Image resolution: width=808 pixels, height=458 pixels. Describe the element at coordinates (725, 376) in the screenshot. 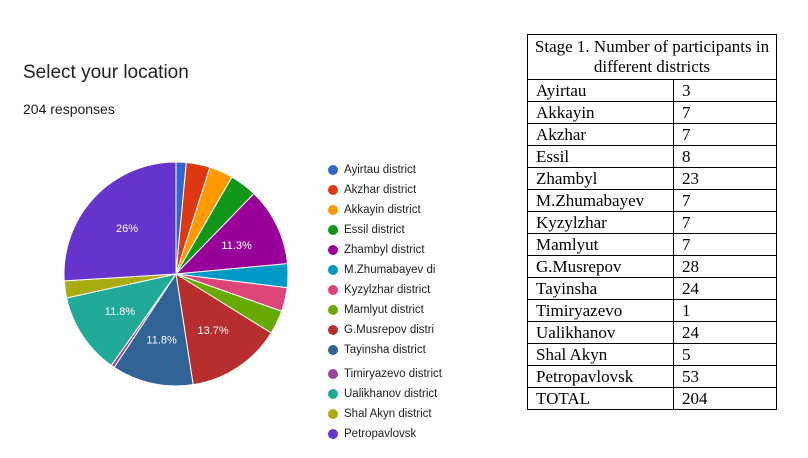

I see `participant-count-cell: 53` at that location.